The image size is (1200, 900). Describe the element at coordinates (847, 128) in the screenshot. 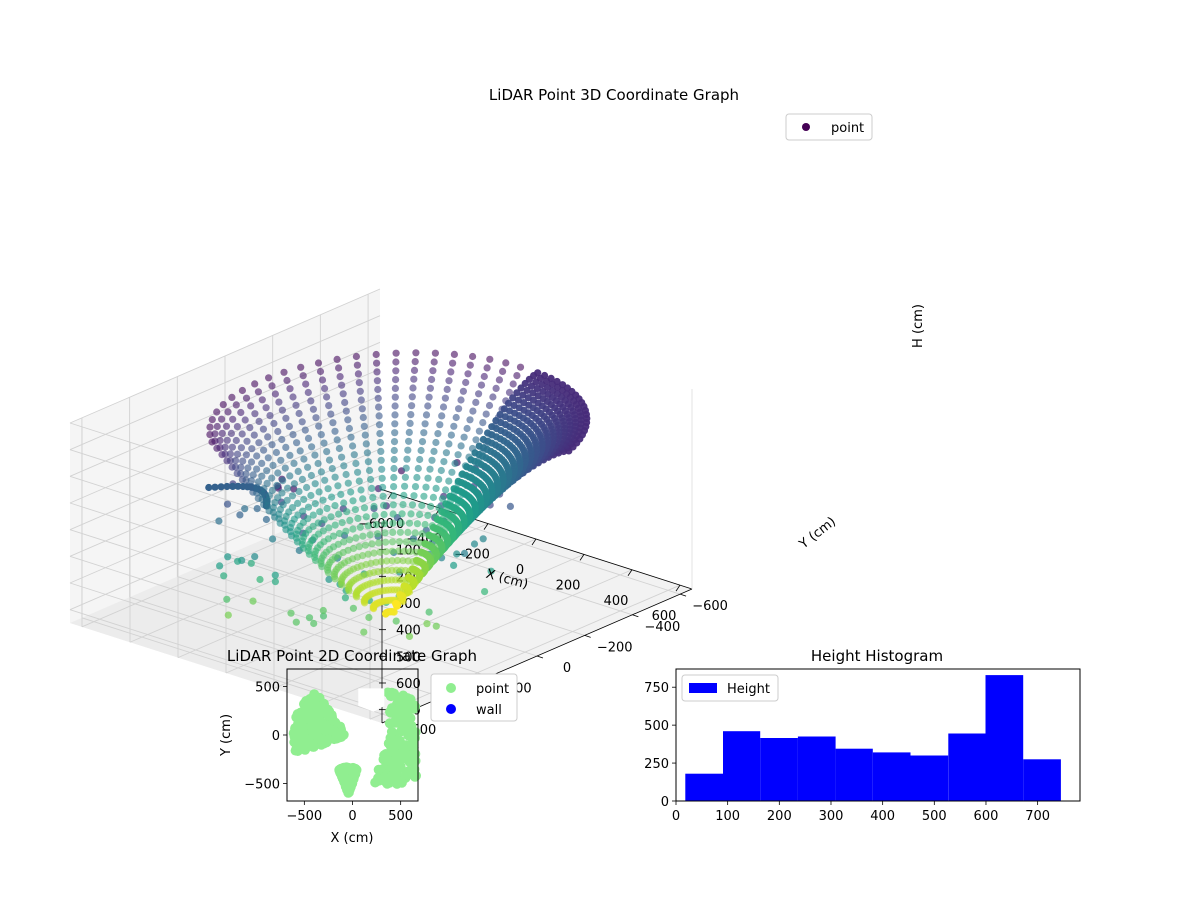

I see `plot-3d-legend-label: point` at that location.